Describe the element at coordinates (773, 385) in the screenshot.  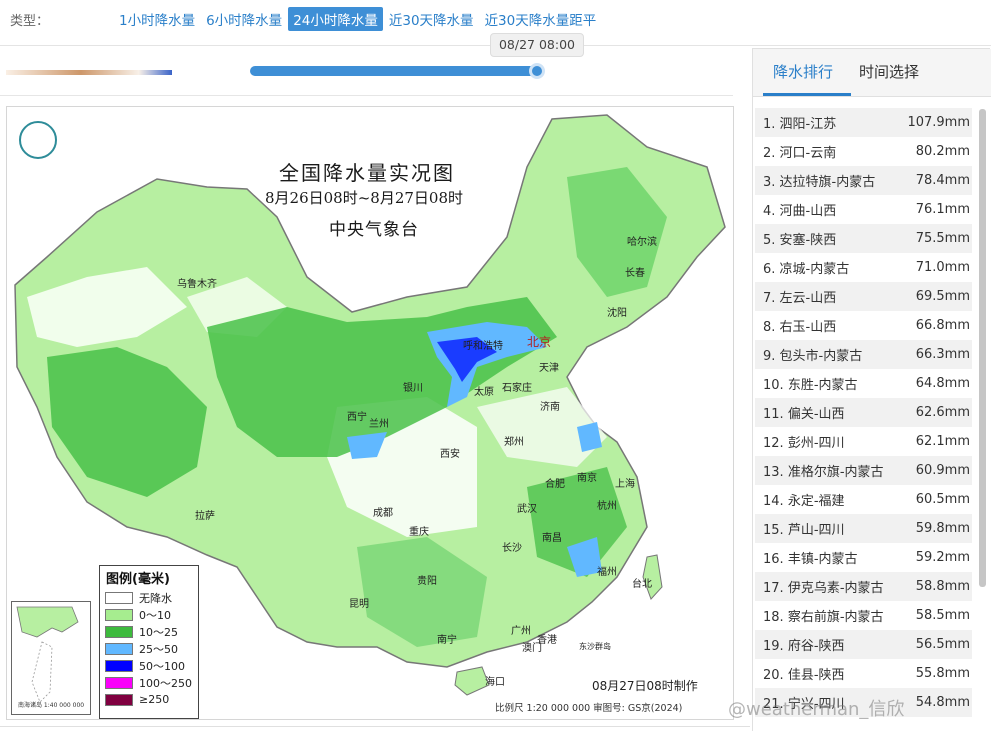
I see `ranking-index: 10.` at that location.